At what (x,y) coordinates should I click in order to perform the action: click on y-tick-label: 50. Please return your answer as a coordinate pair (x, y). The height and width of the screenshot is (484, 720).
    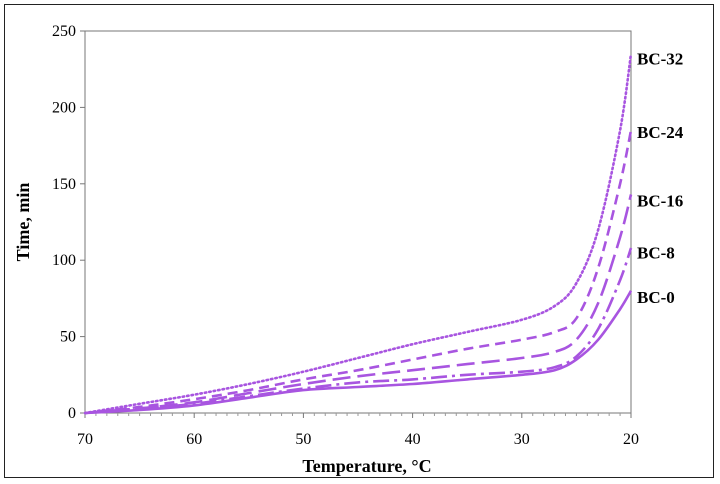
    Looking at the image, I should click on (68, 337).